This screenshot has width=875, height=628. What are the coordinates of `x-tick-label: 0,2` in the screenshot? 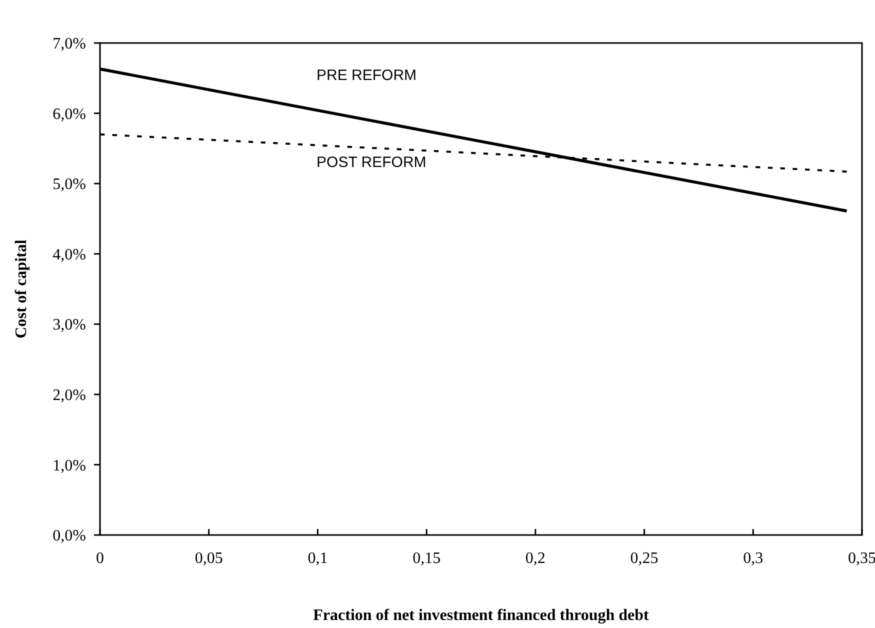 It's located at (535, 558).